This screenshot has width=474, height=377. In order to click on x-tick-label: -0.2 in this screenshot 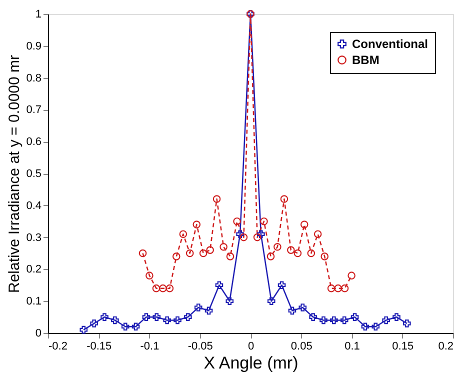, I will do `click(58, 346)`.